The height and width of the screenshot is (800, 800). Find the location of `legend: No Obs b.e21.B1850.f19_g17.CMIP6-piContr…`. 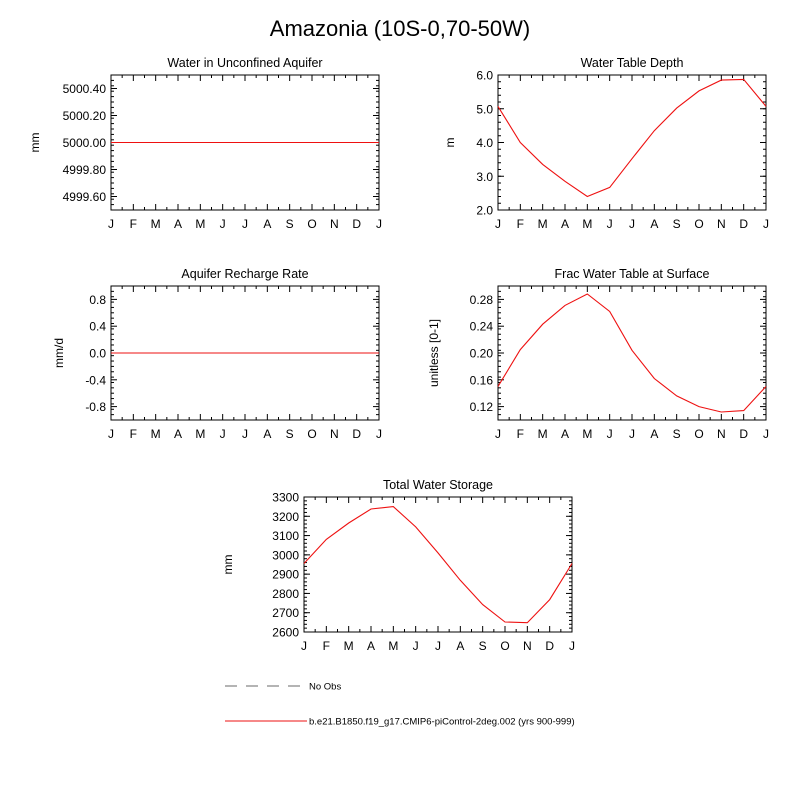

legend: No Obs b.e21.B1850.f19_g17.CMIP6-piContr… is located at coordinates (400, 705).